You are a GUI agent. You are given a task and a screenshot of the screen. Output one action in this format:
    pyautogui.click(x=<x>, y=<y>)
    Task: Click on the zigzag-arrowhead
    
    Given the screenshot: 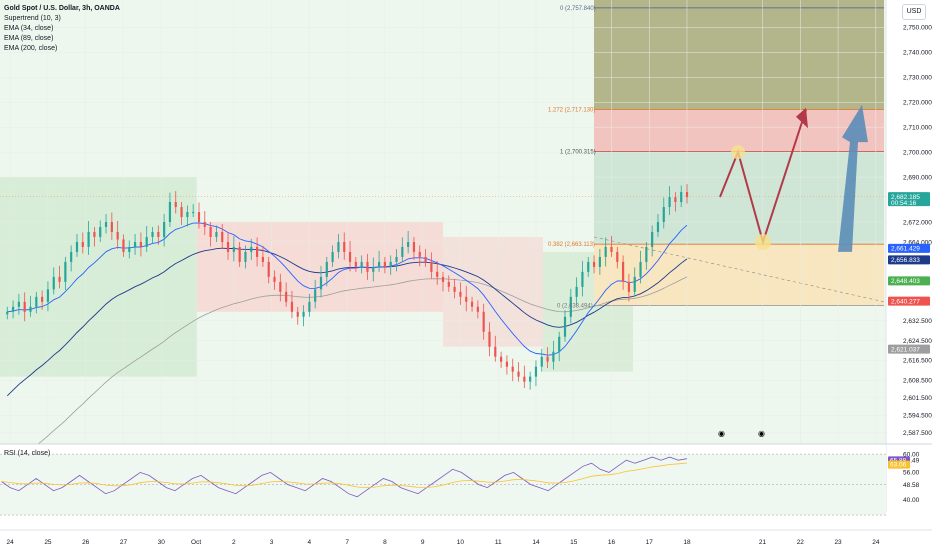 What is the action you would take?
    pyautogui.click(x=802, y=118)
    